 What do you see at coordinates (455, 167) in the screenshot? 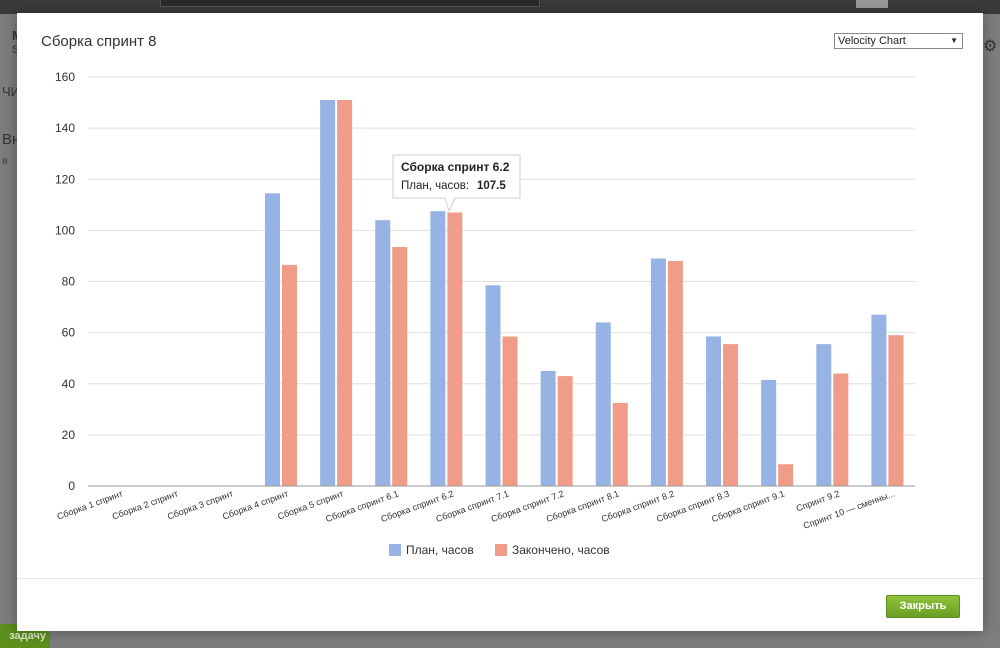
I see `tooltip-title: Сборка спринт 6.2` at bounding box center [455, 167].